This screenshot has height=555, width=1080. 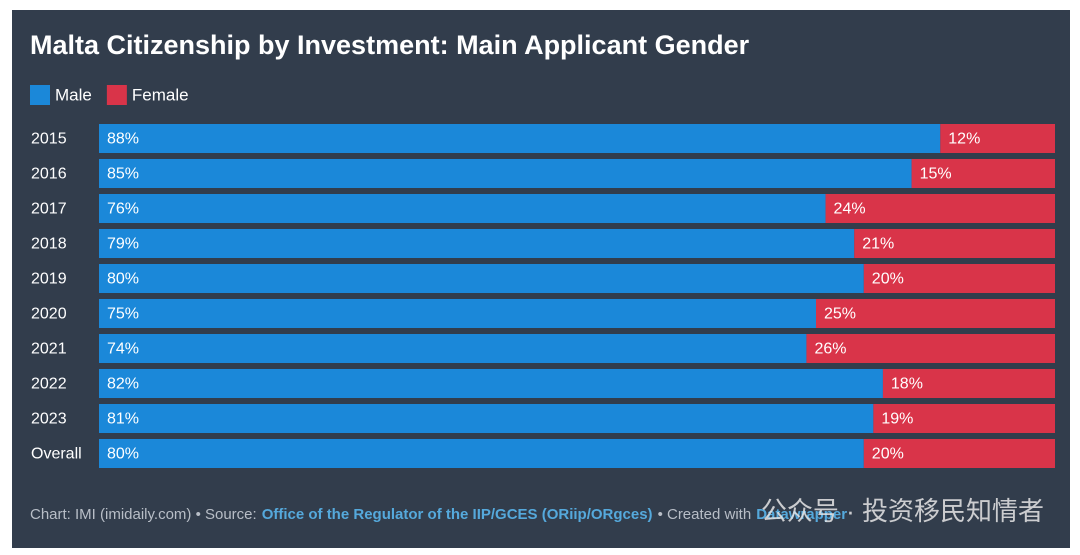 What do you see at coordinates (49, 349) in the screenshot?
I see `y-tick-label: 2021` at bounding box center [49, 349].